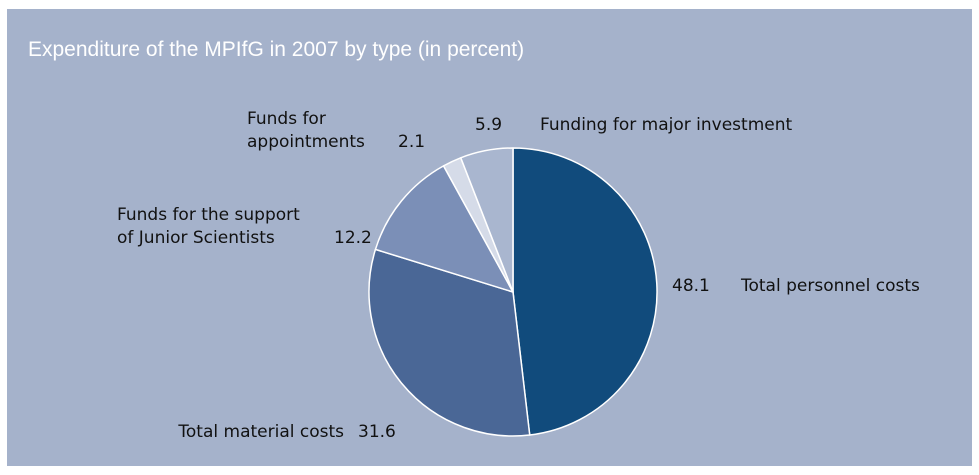 Image resolution: width=979 pixels, height=475 pixels. Describe the element at coordinates (286, 119) in the screenshot. I see `slice-label-line: Funds for` at that location.